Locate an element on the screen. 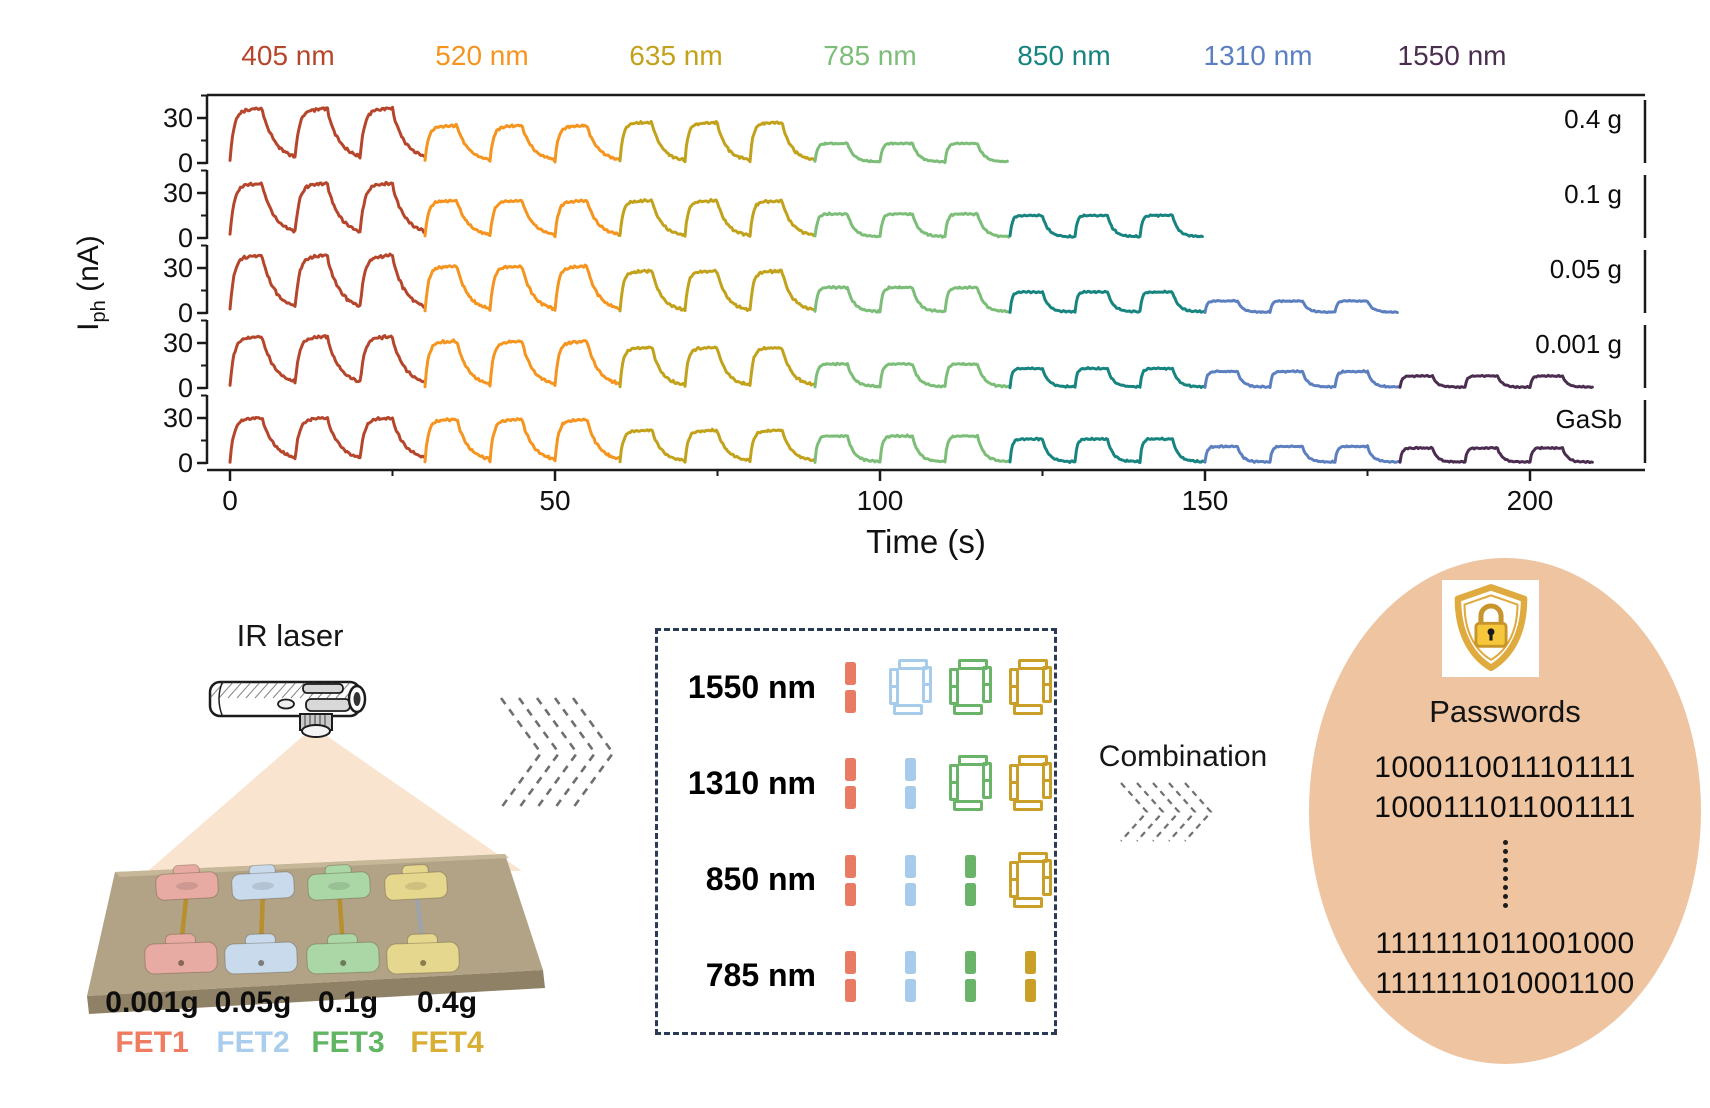 This screenshot has width=1710, height=1108. device-weight-label: 0.1g is located at coordinates (348, 1002).